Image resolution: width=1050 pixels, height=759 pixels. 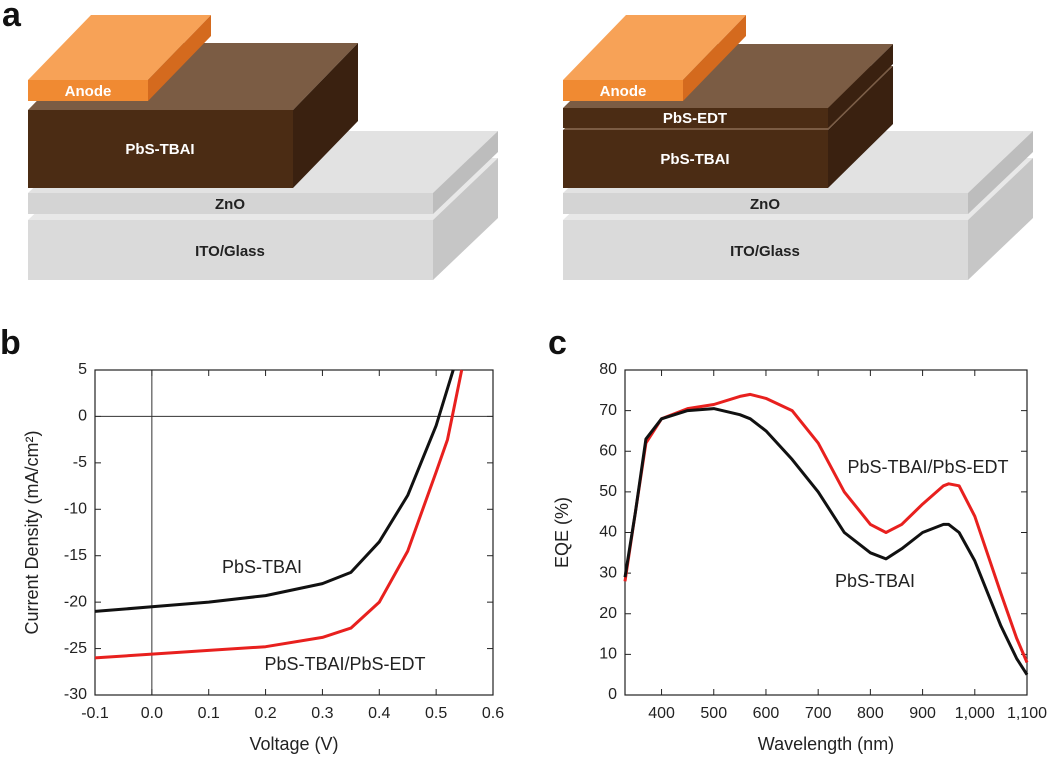 What do you see at coordinates (922, 713) in the screenshot?
I see `x-tick-label: 900` at bounding box center [922, 713].